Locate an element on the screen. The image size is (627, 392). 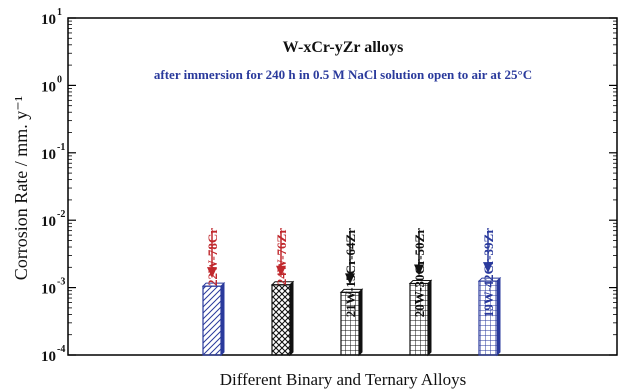
y-tick-exponent: -4 is located at coordinates (61, 349).